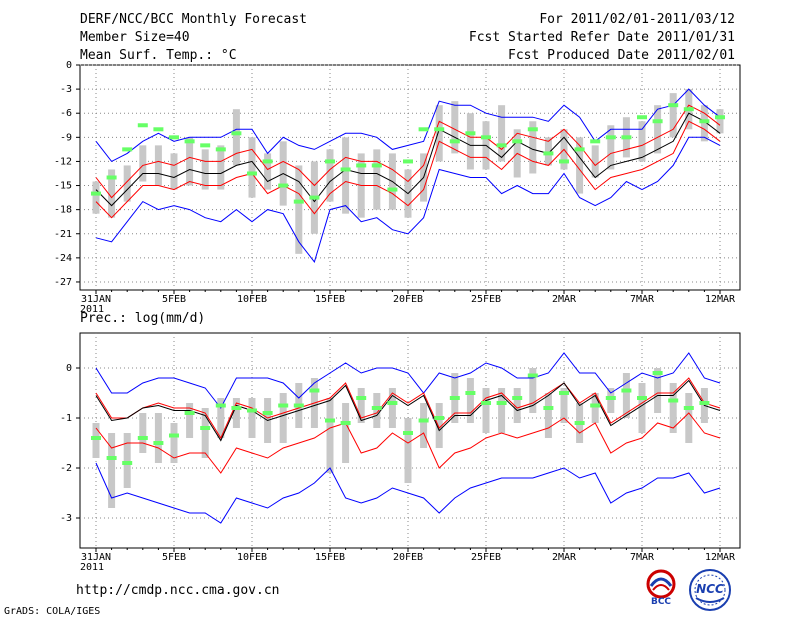  I want to click on x-tick-label: 31JAN, so click(96, 299).